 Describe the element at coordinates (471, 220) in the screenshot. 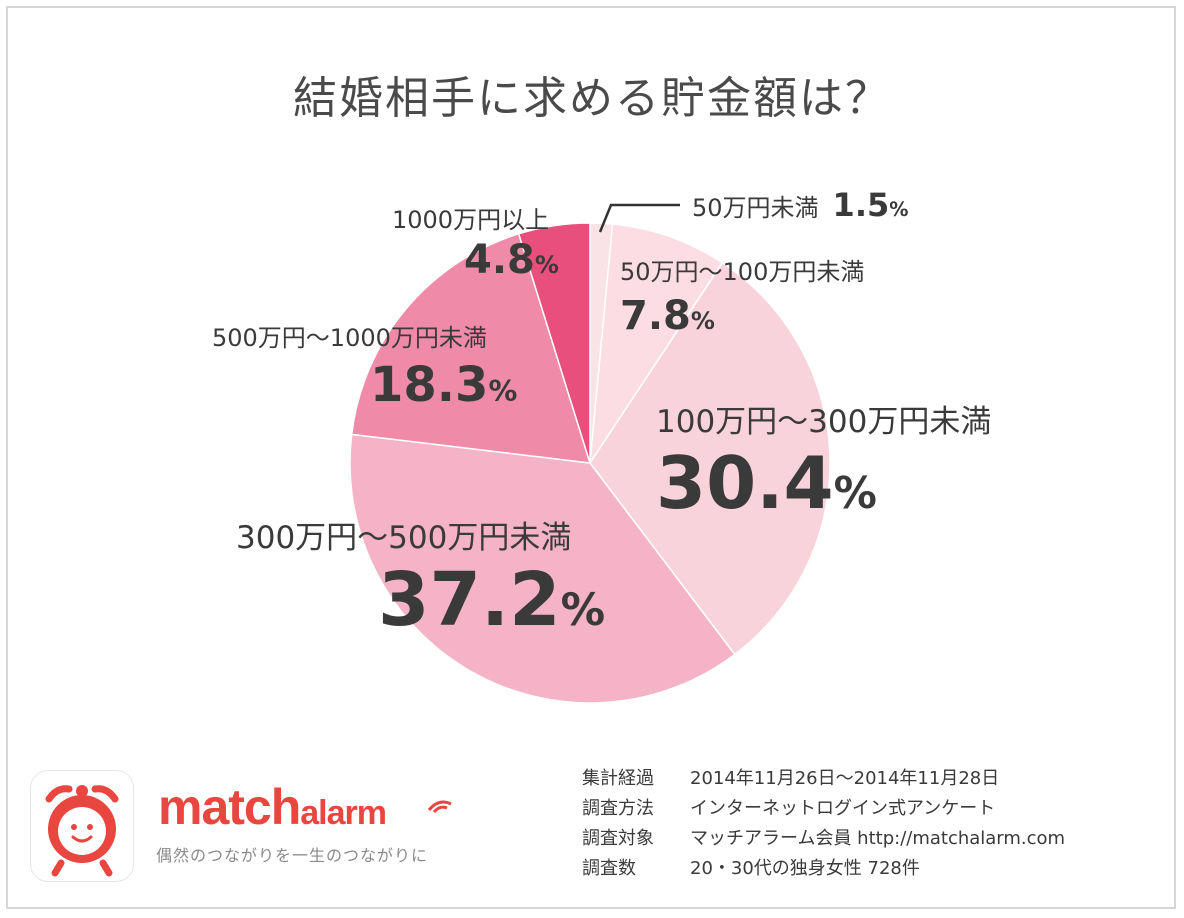

I see `slice-name-5: 1000万円以上` at that location.